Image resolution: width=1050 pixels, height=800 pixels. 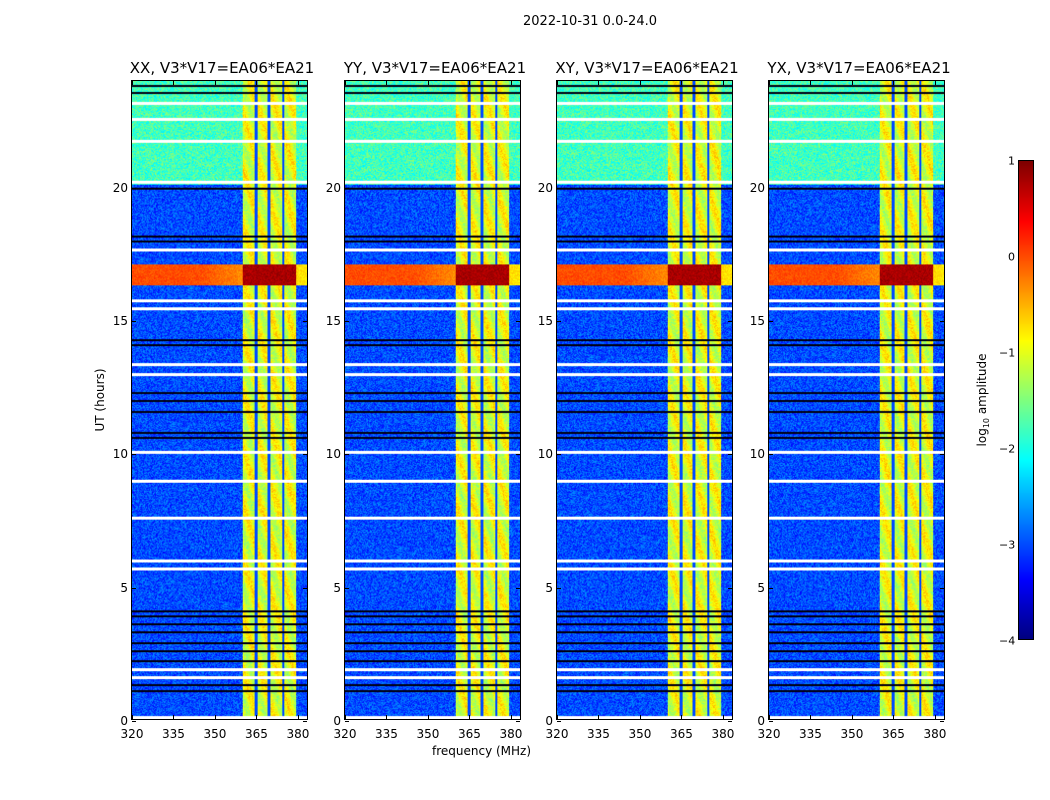 I want to click on colorbar-tick-label: −4, so click(x=1007, y=641).